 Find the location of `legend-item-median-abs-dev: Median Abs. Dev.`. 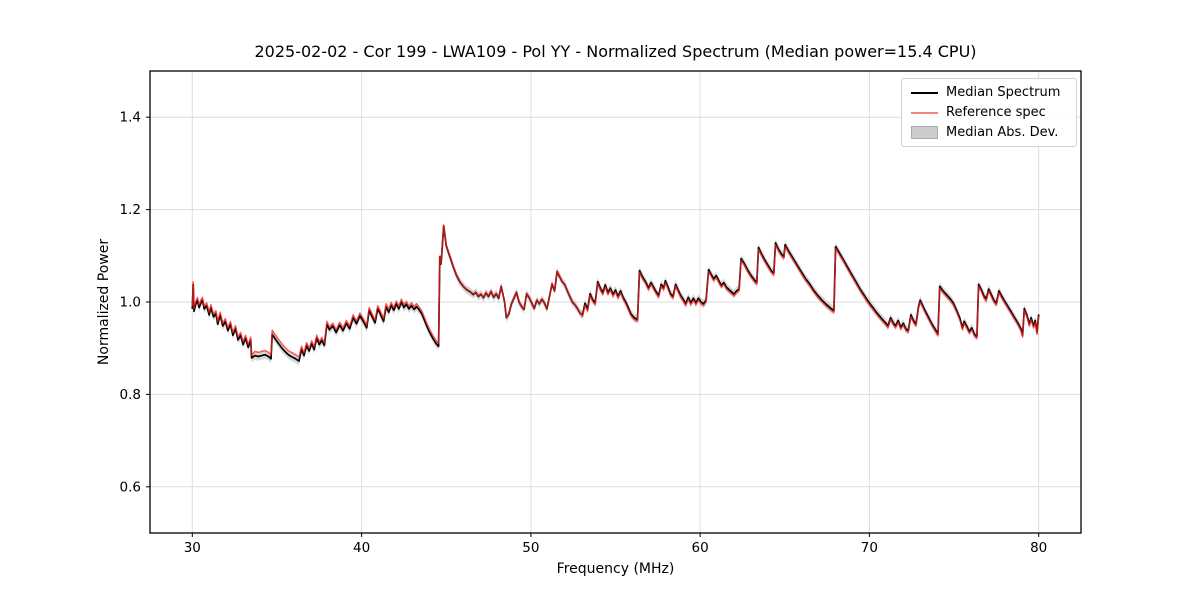

legend-item-median-abs-dev: Median Abs. Dev. is located at coordinates (989, 132).